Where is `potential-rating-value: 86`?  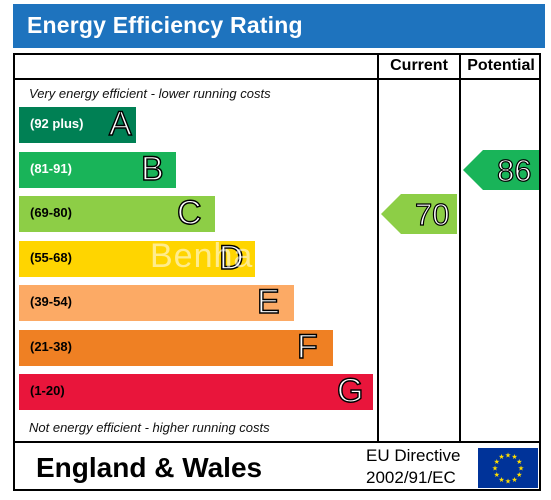 potential-rating-value: 86 is located at coordinates (514, 170).